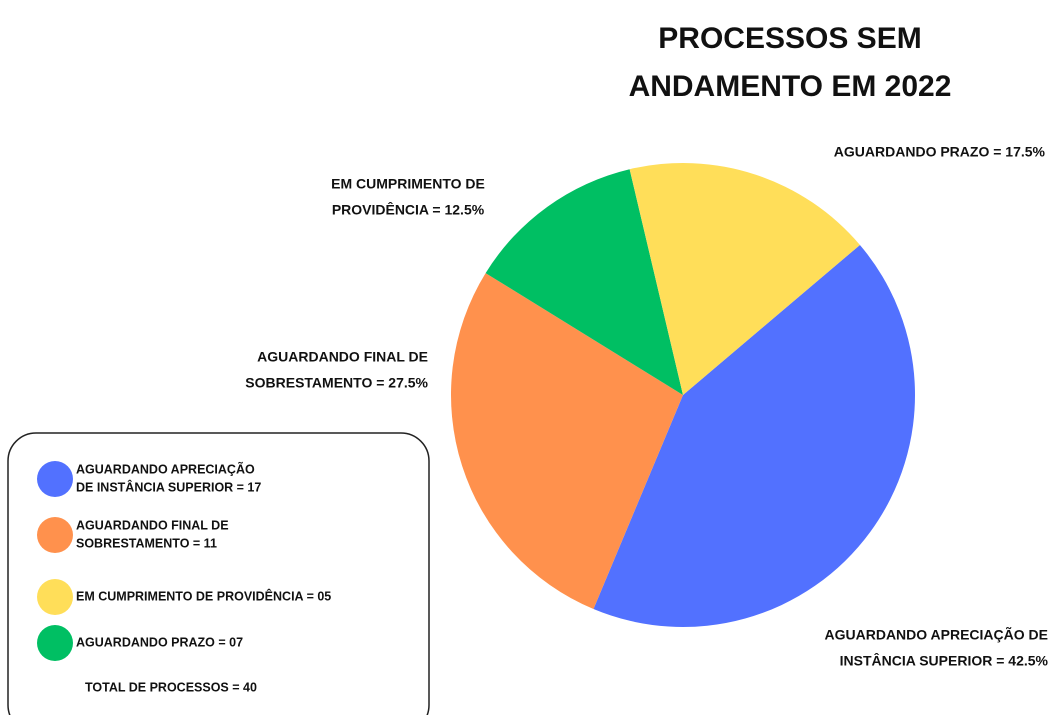 The width and height of the screenshot is (1054, 715). Describe the element at coordinates (408, 209) in the screenshot. I see `slice-label: PROVIDÊNCIA = 12.5%` at that location.